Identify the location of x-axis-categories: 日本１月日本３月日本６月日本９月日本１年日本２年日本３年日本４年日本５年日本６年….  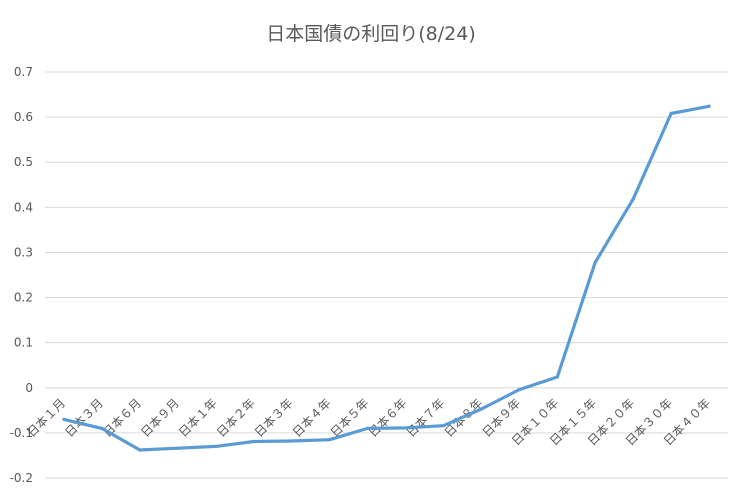
(368, 422).